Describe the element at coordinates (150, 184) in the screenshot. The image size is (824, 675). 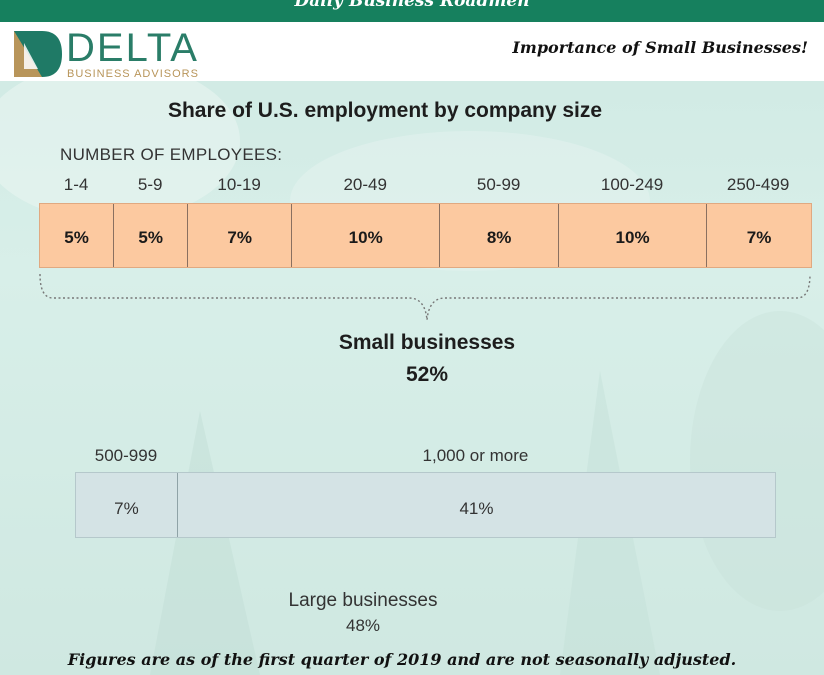
I see `small-category-label: 5-9` at that location.